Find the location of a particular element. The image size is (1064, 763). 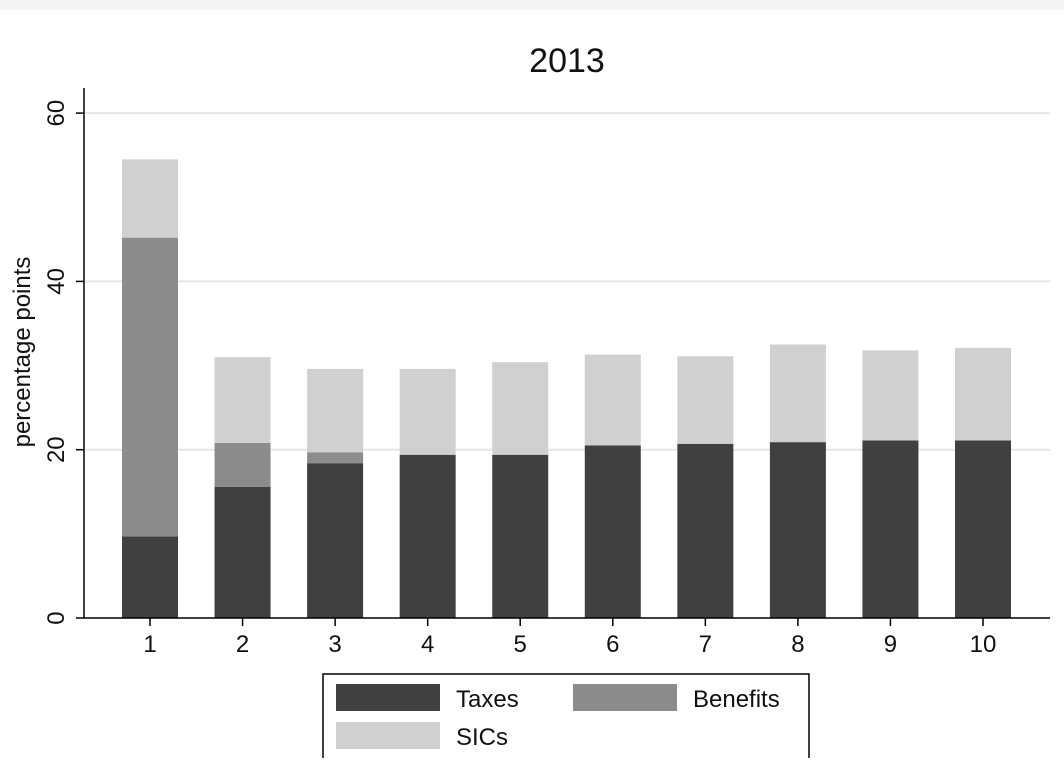

legend-label-sics: SICs is located at coordinates (482, 737).